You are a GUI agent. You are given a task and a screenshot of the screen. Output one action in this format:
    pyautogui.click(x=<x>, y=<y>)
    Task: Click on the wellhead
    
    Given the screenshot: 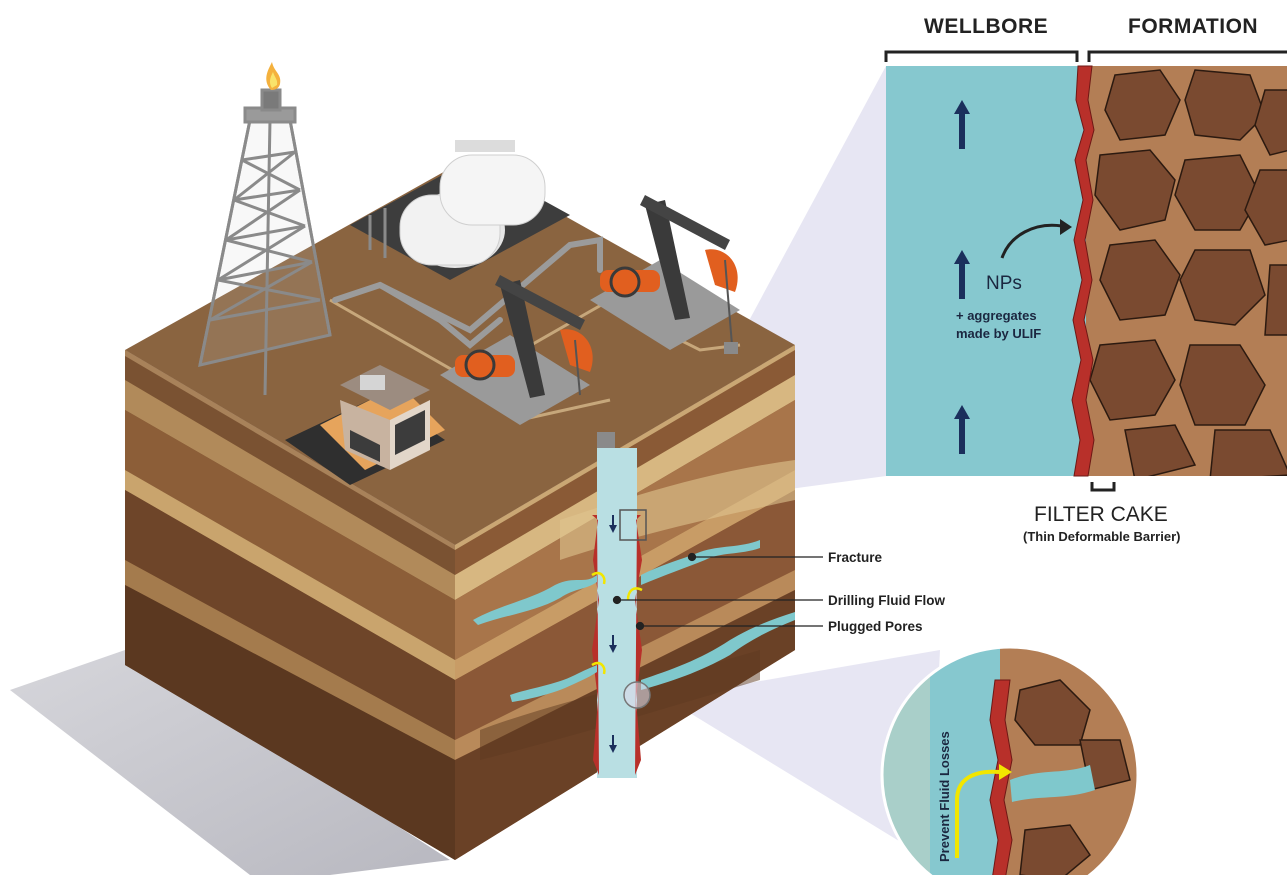 What is the action you would take?
    pyautogui.click(x=606, y=440)
    